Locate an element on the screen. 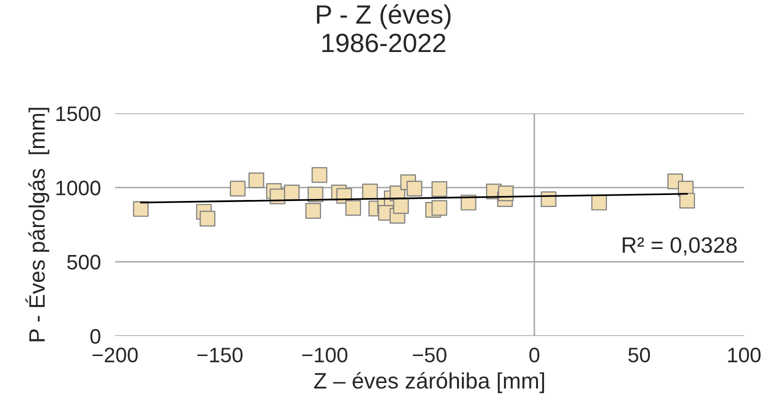 The width and height of the screenshot is (767, 420). x-tick-label: 50 is located at coordinates (639, 355).